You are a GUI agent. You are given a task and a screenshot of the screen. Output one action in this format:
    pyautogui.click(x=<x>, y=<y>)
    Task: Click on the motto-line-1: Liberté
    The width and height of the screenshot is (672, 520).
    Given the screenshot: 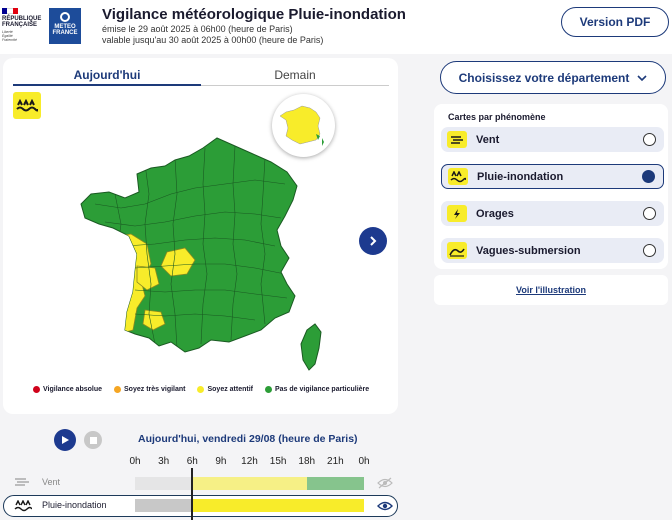 What is the action you would take?
    pyautogui.click(x=7, y=32)
    